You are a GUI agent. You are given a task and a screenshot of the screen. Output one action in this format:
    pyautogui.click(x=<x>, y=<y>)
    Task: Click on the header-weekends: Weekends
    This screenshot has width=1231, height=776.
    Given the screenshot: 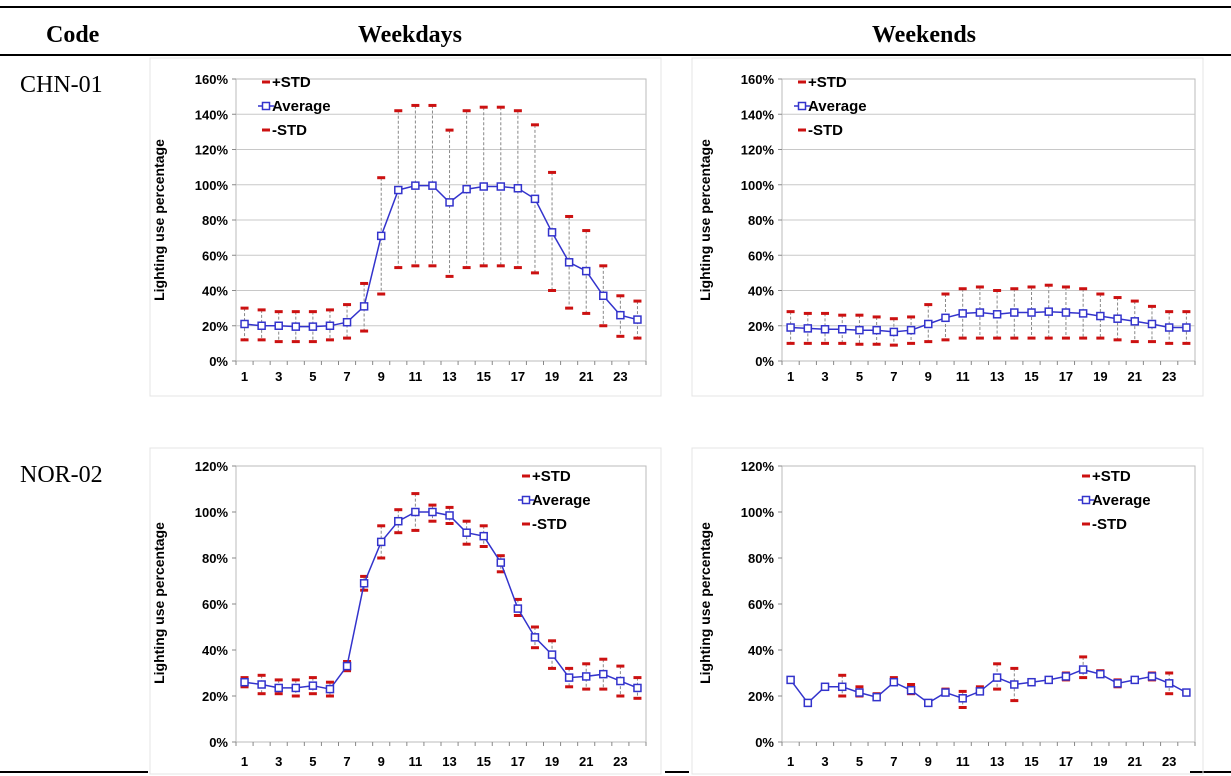 What is the action you would take?
    pyautogui.click(x=924, y=35)
    